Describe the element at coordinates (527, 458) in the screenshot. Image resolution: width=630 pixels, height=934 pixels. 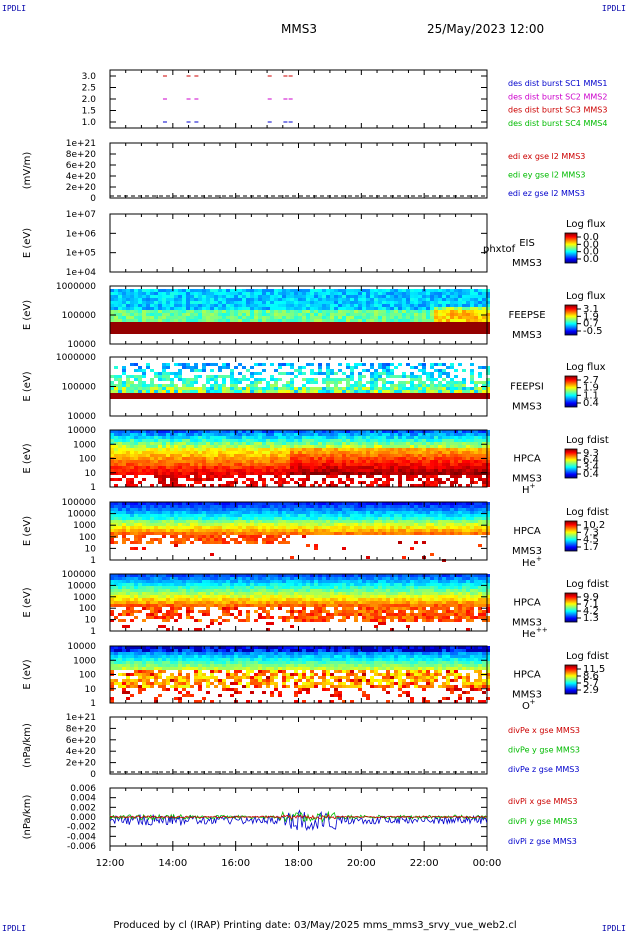
I see `instrument-label: HPCA` at that location.